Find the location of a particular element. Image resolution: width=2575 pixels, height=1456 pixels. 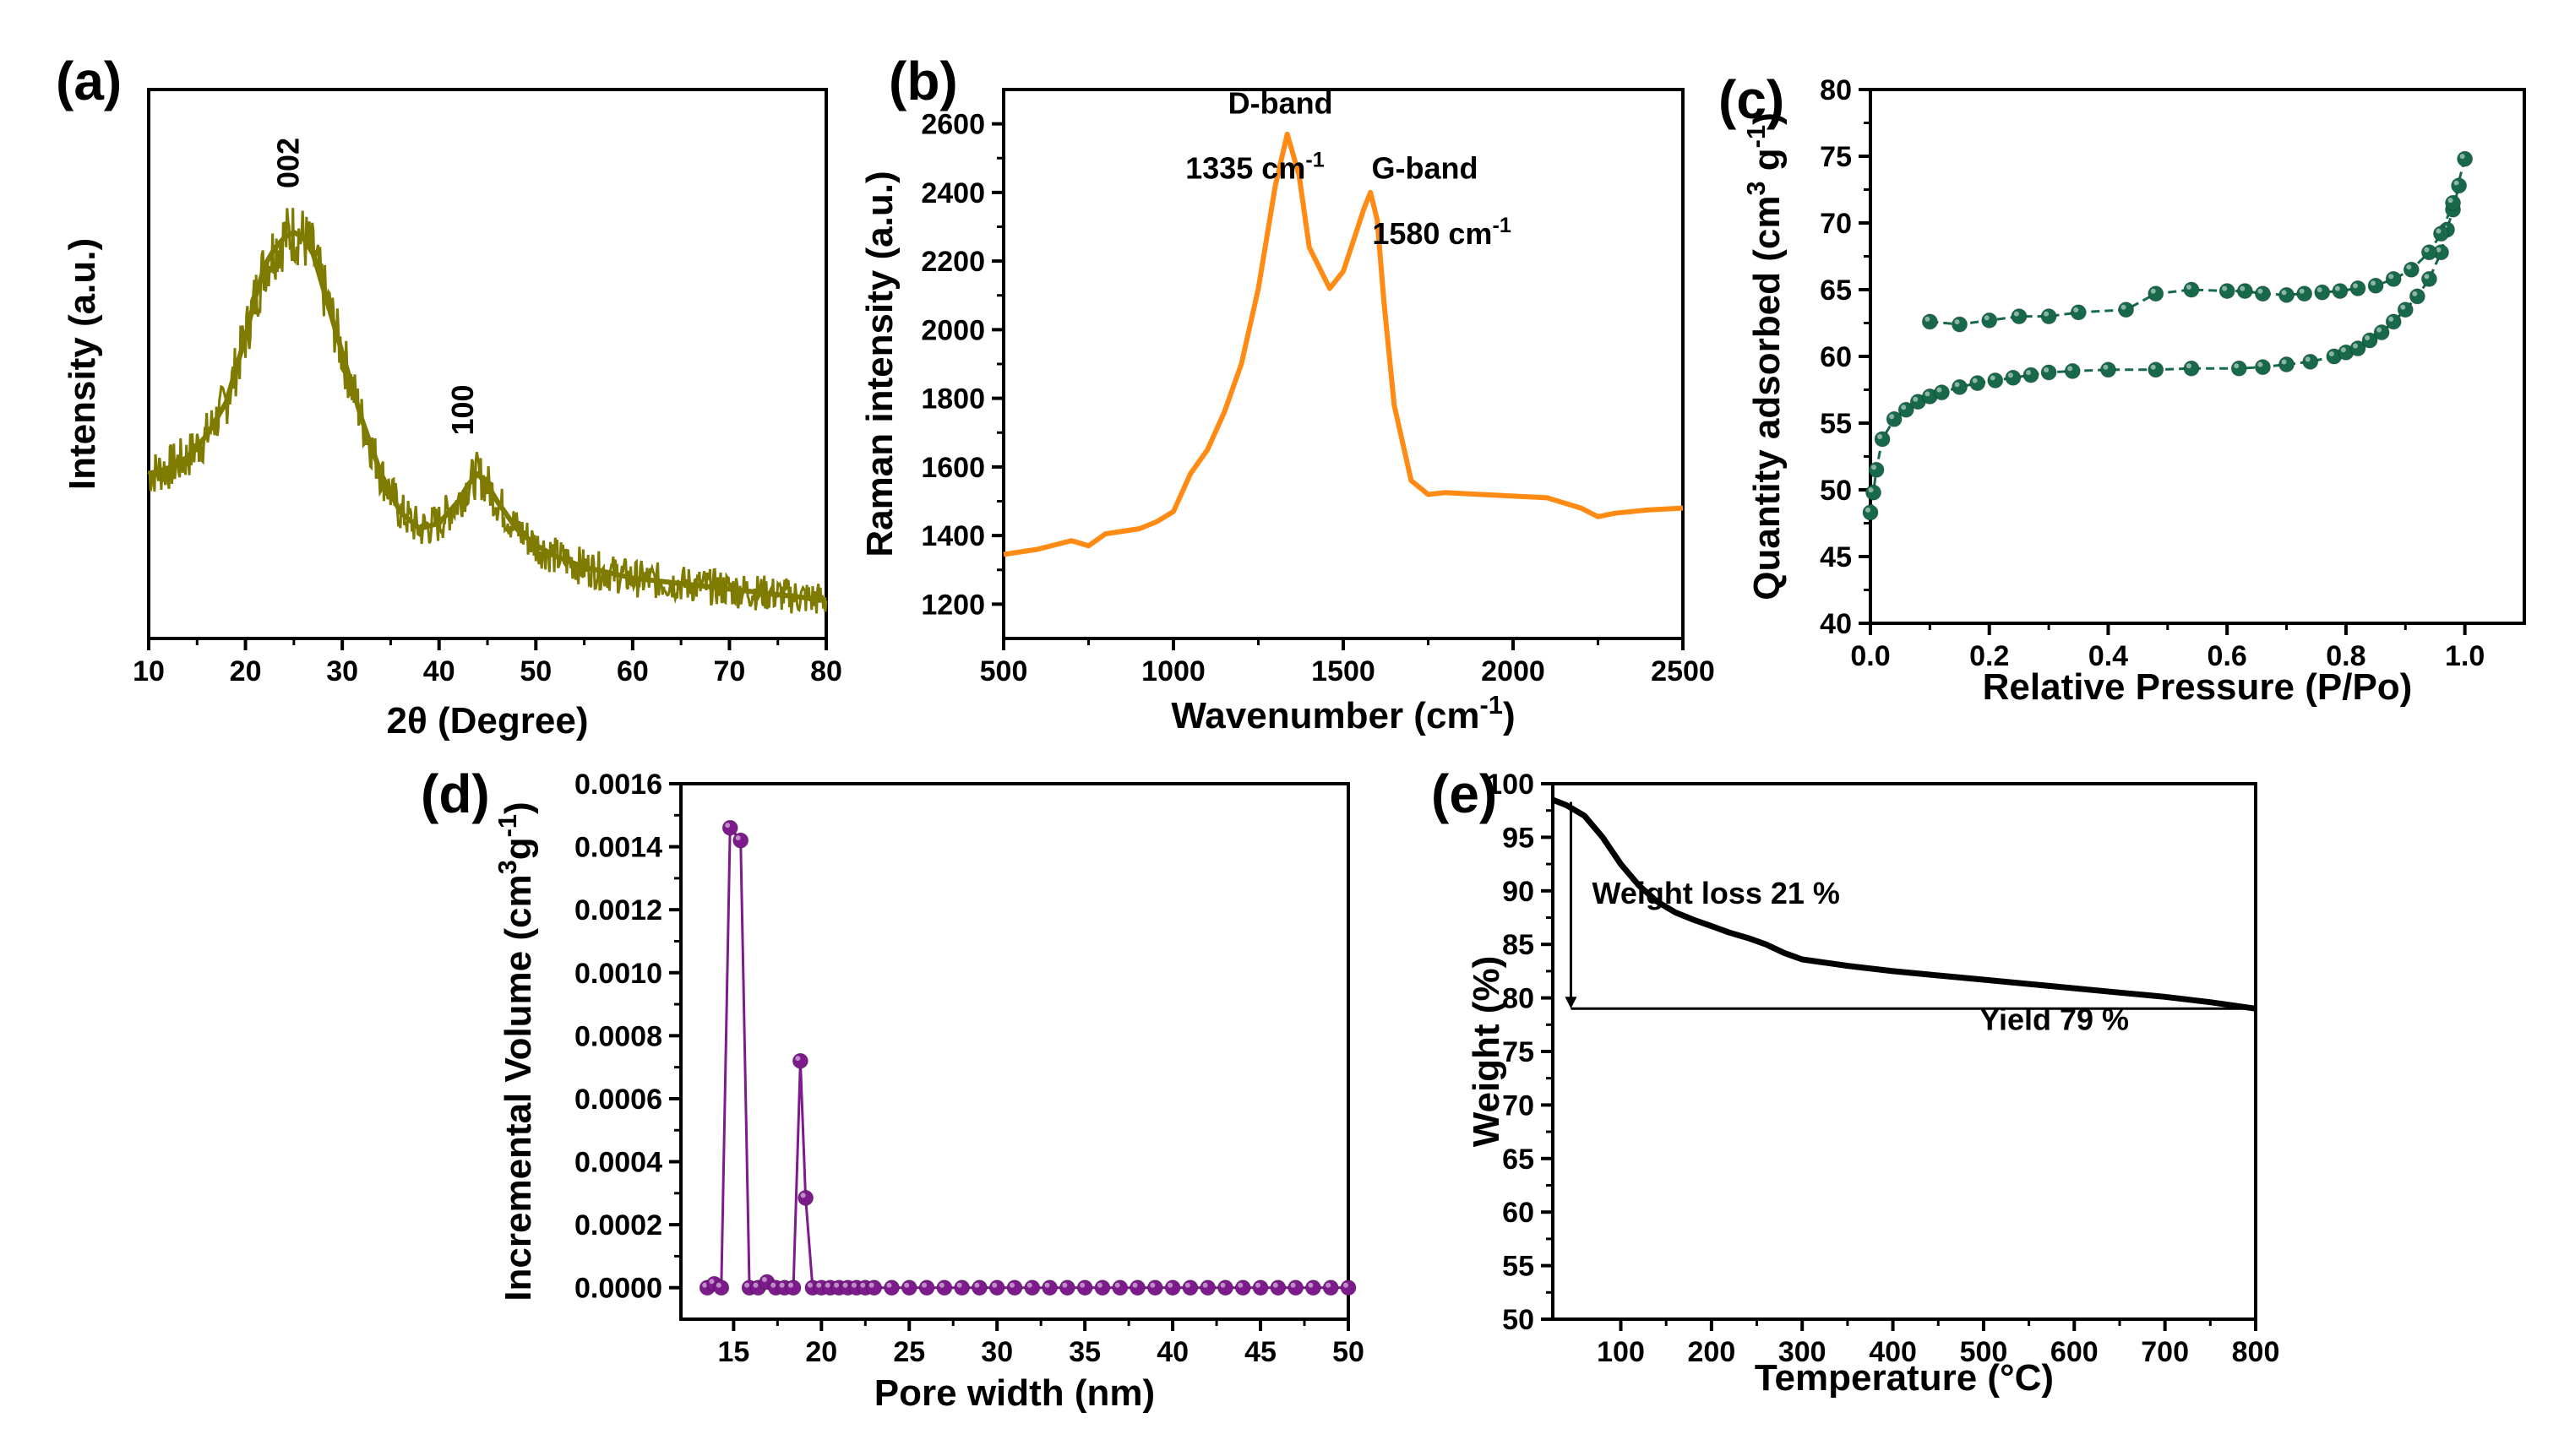

x-tick-label: 0.8 is located at coordinates (2346, 656).